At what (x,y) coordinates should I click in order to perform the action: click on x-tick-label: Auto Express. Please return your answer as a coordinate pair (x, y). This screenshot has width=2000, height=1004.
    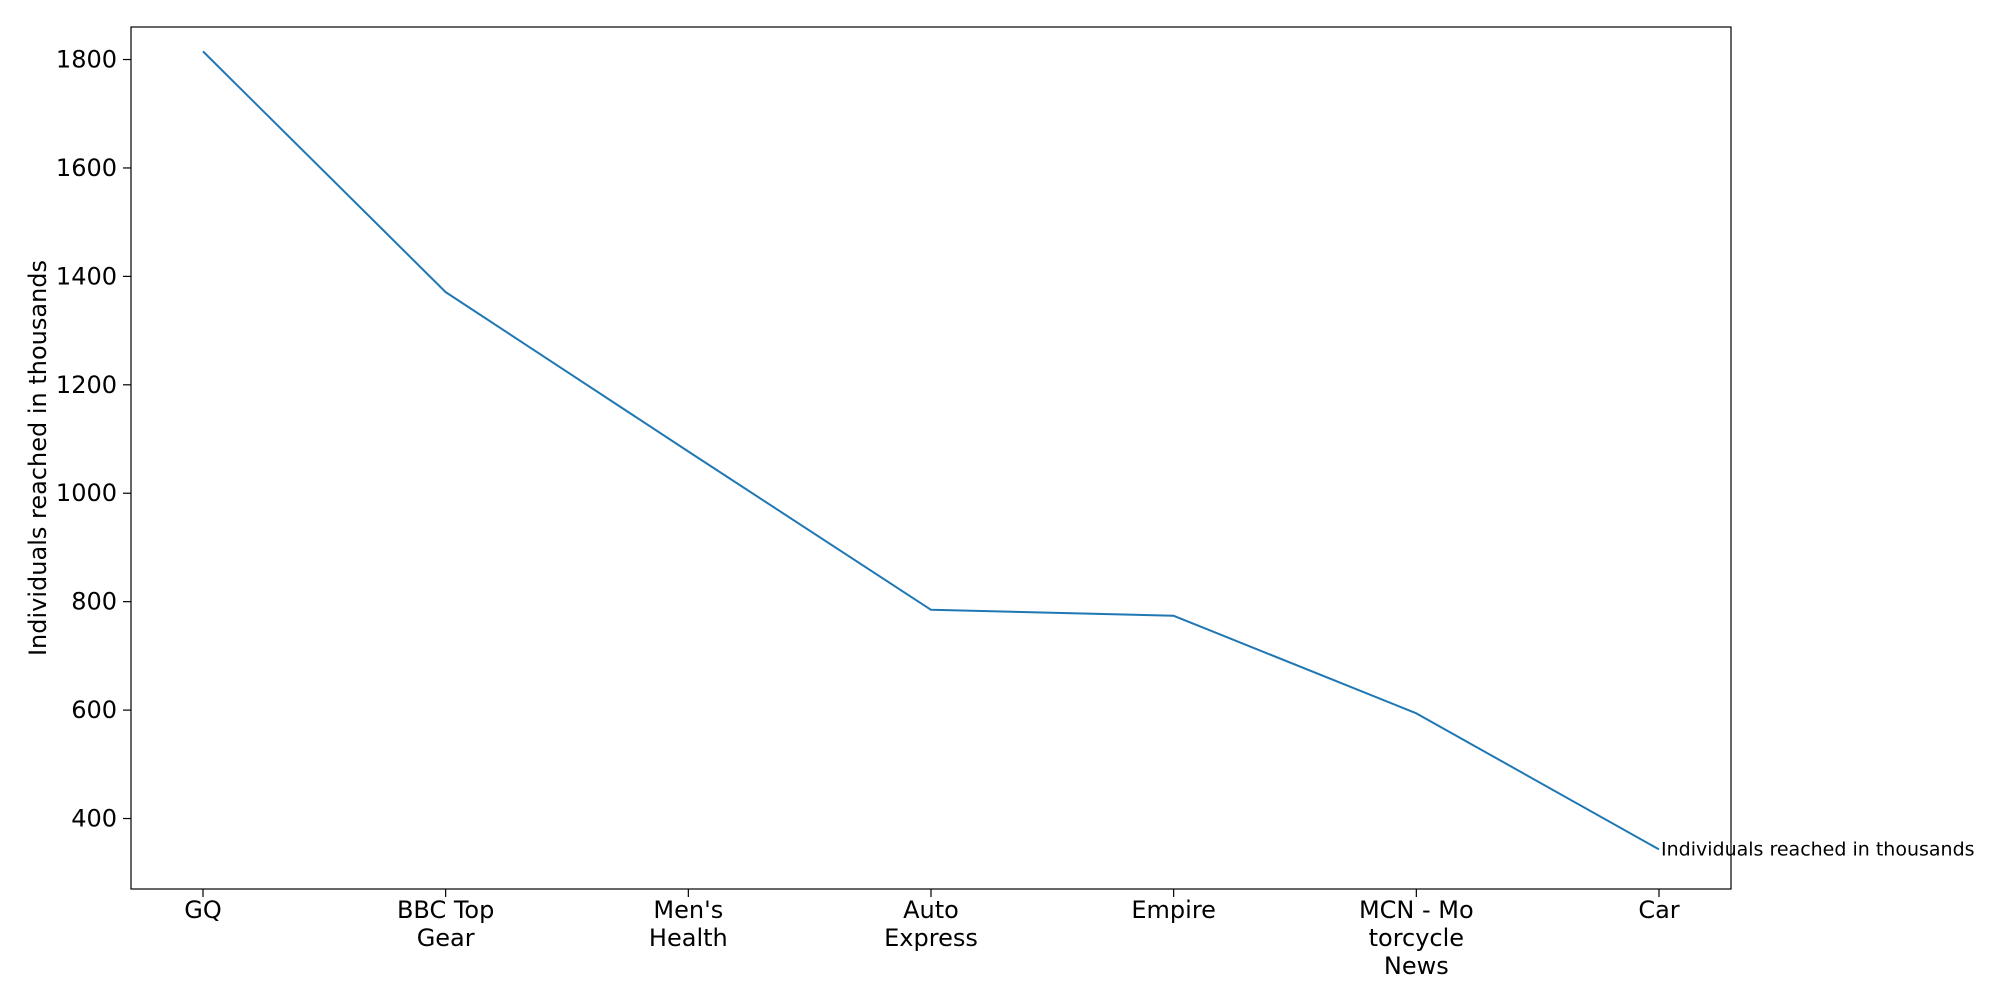
    Looking at the image, I should click on (931, 924).